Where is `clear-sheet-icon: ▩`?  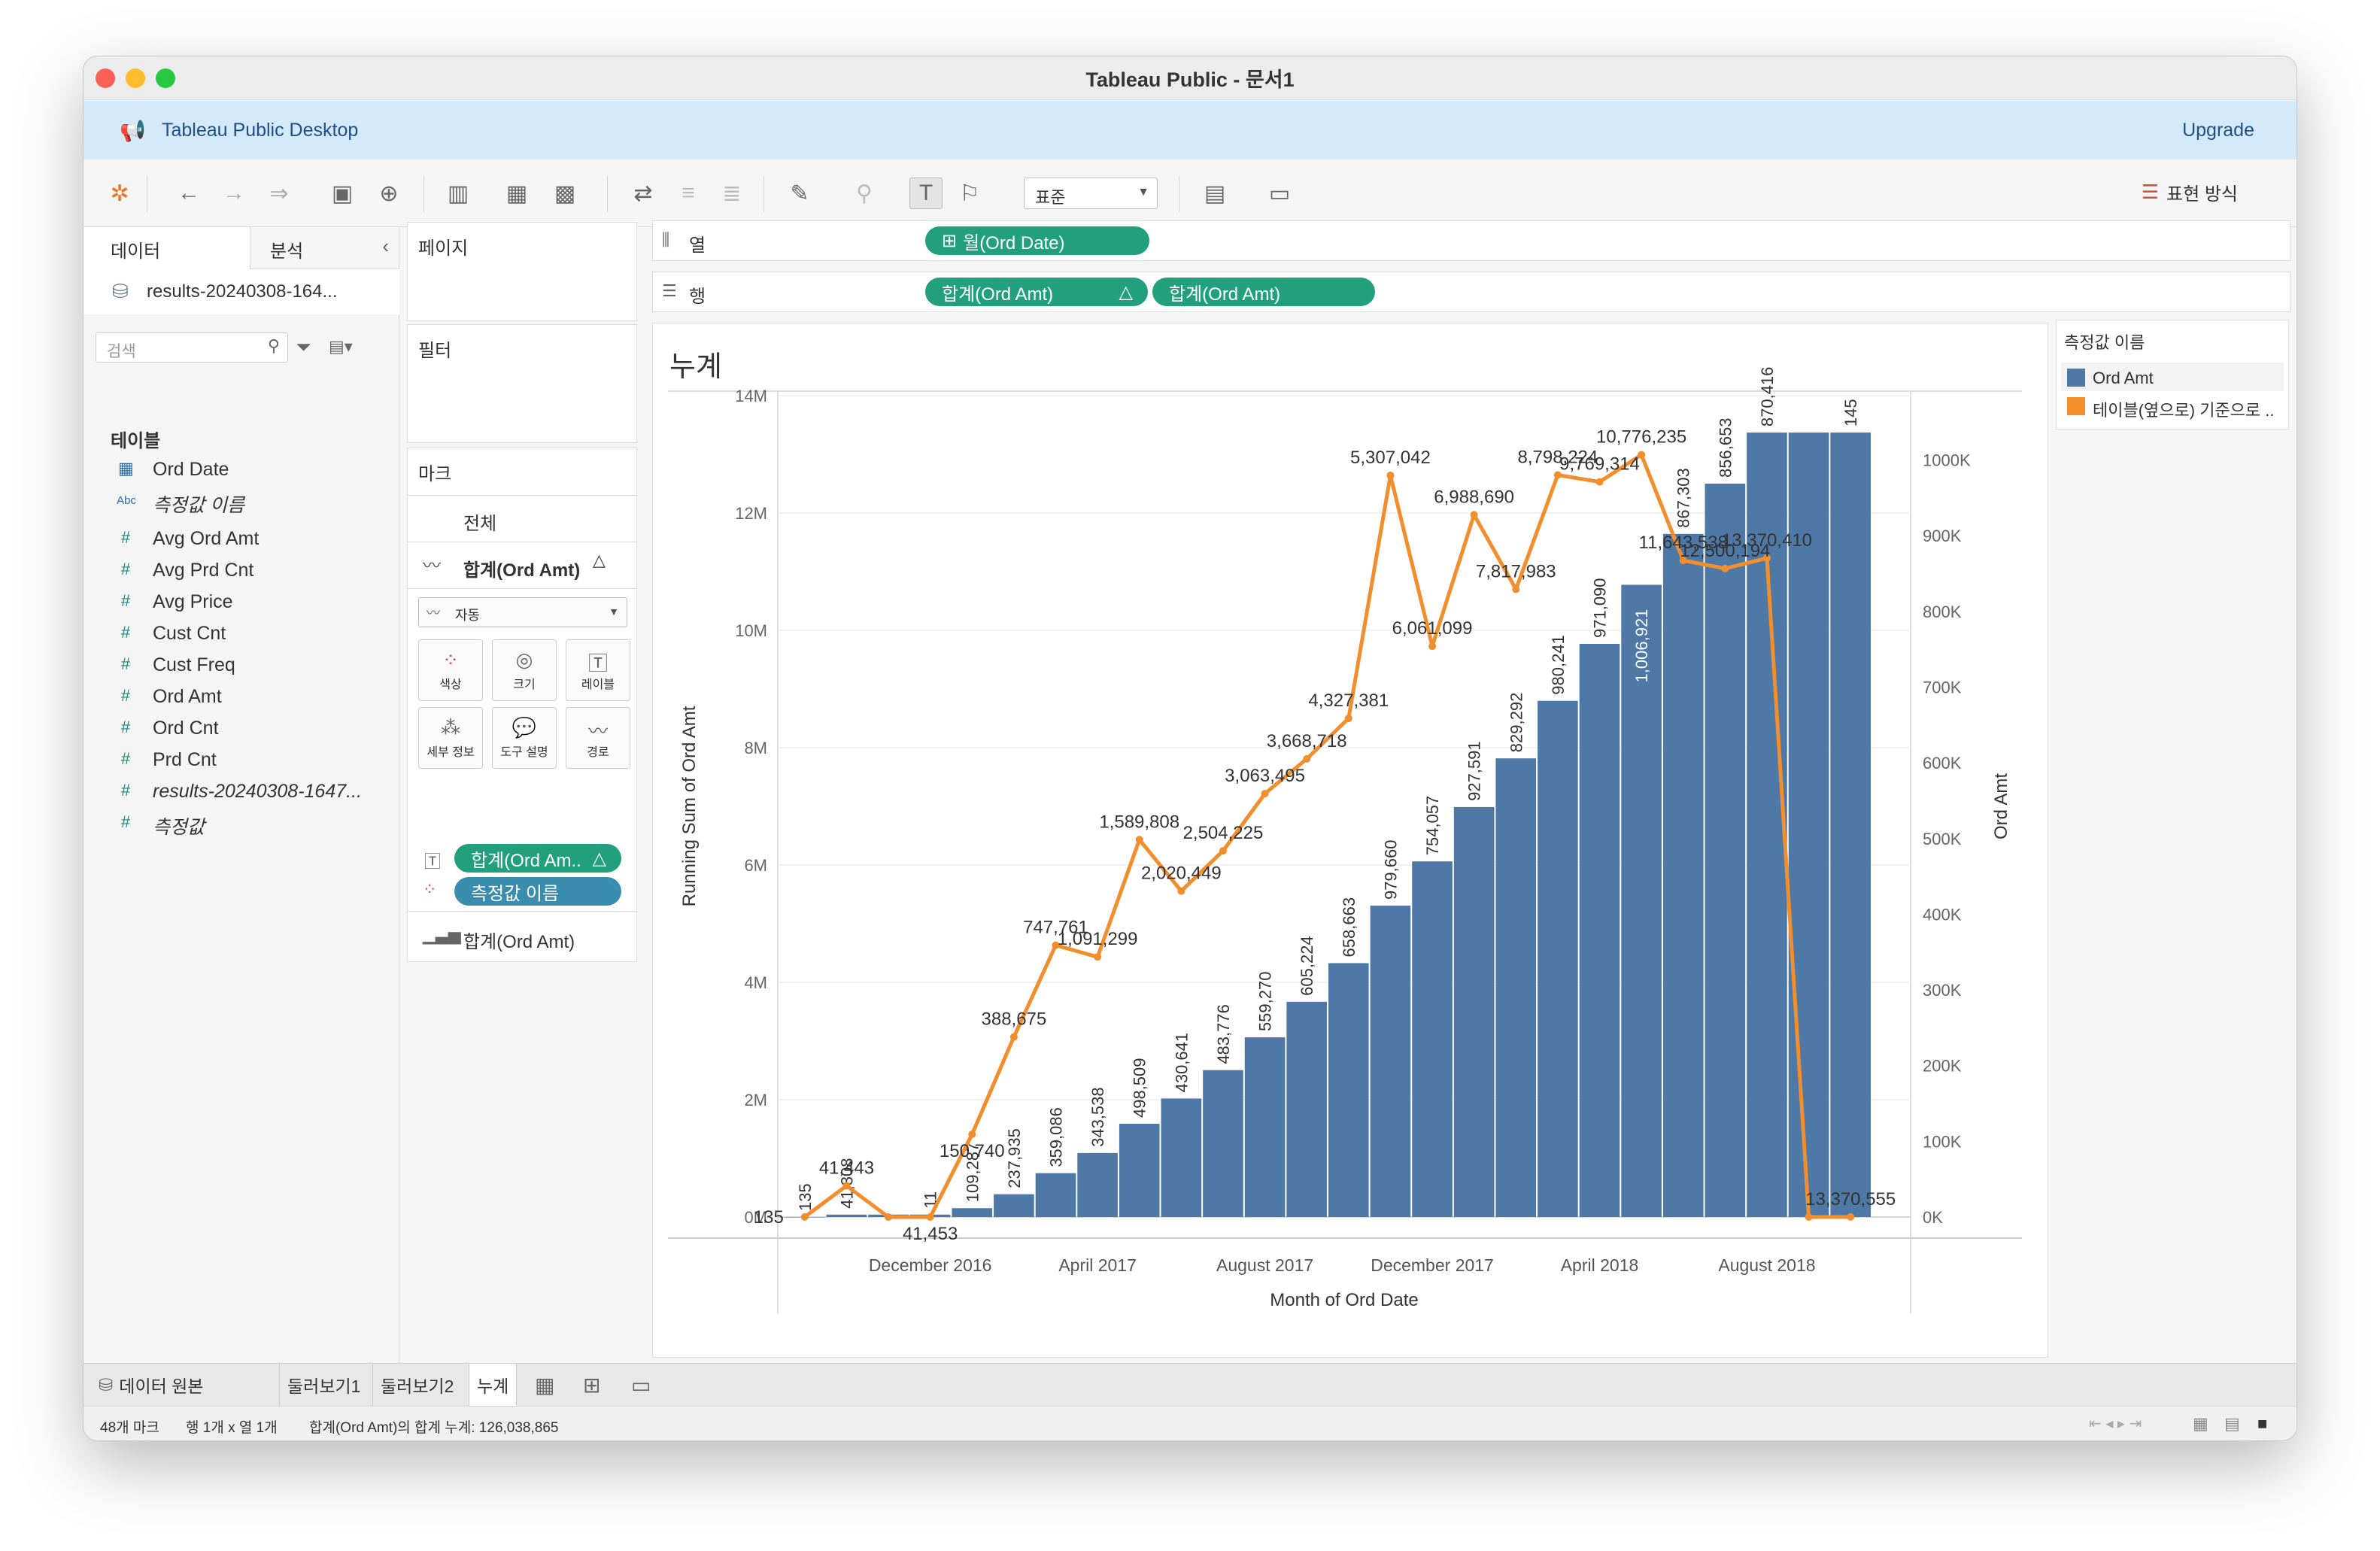
clear-sheet-icon: ▩ is located at coordinates (565, 193).